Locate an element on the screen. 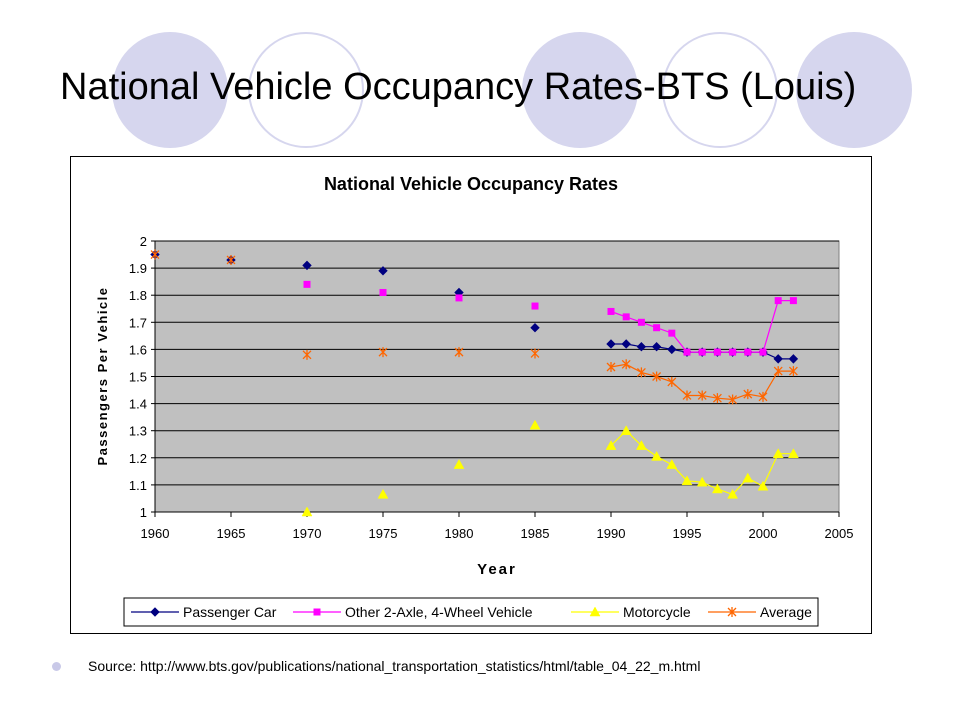 The width and height of the screenshot is (960, 720). y-tick-label: 1.6 is located at coordinates (138, 349).